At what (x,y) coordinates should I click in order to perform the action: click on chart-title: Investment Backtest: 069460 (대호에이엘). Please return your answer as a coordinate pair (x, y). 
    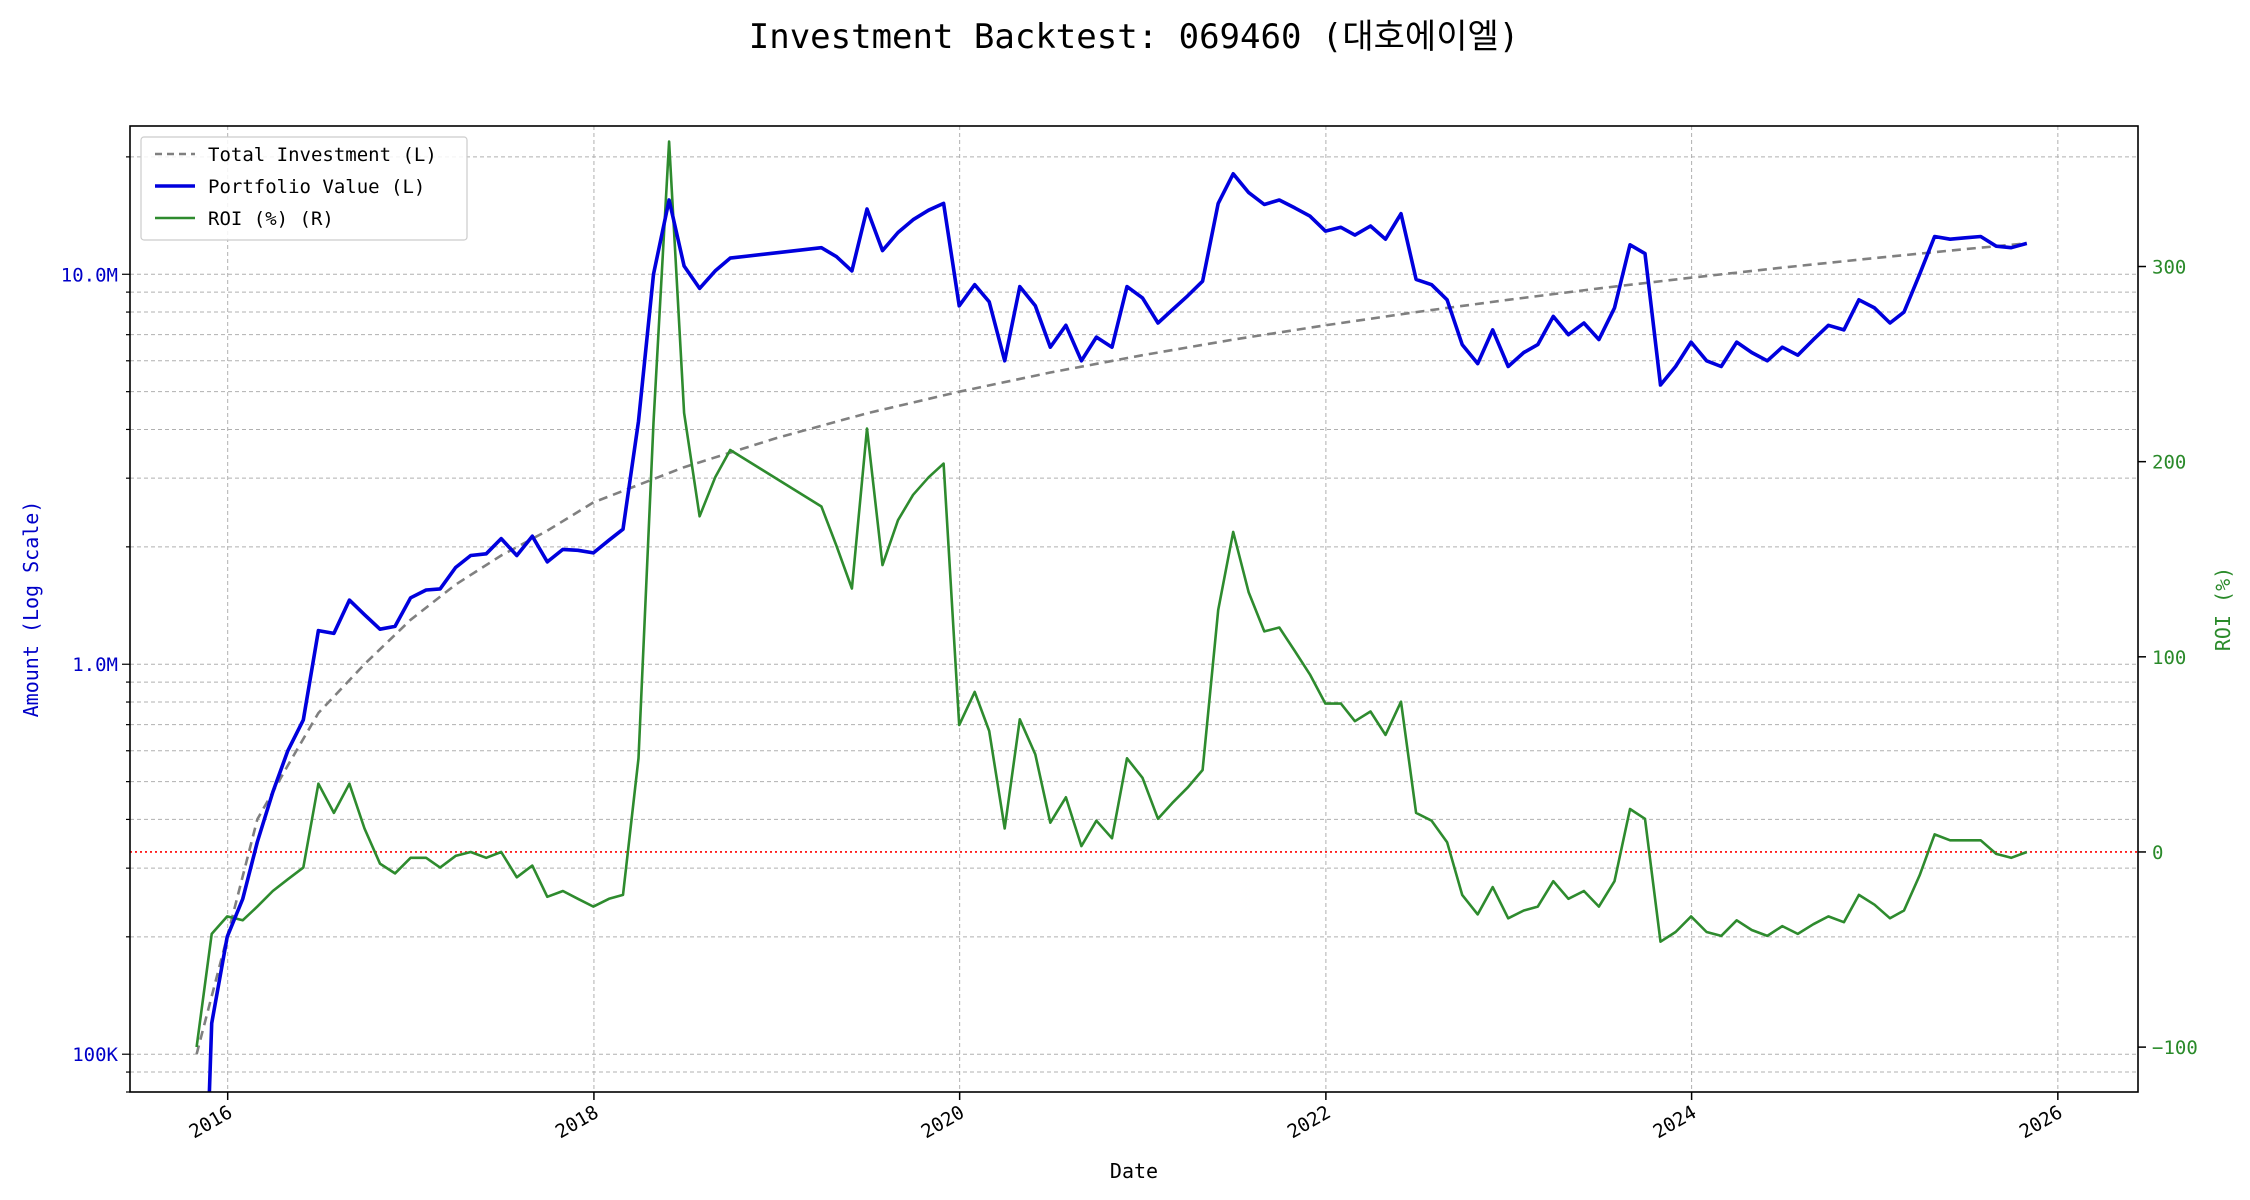
    Looking at the image, I should click on (1134, 37).